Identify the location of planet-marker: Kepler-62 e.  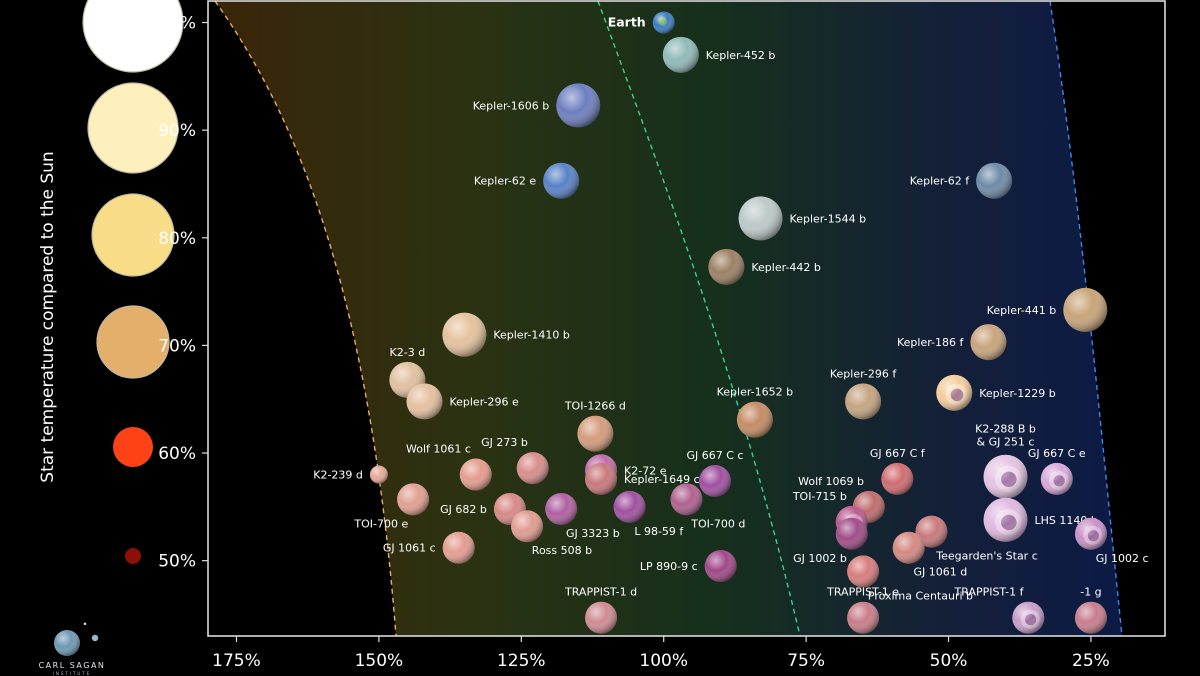
(527, 180).